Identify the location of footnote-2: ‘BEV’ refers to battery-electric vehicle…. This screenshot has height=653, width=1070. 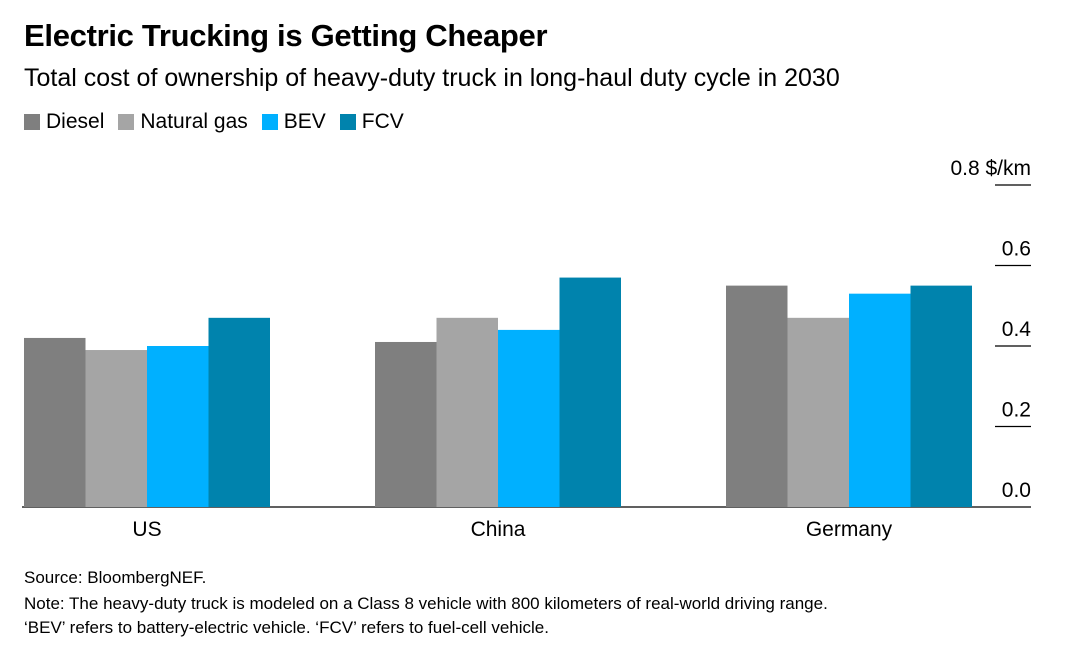
(286, 627).